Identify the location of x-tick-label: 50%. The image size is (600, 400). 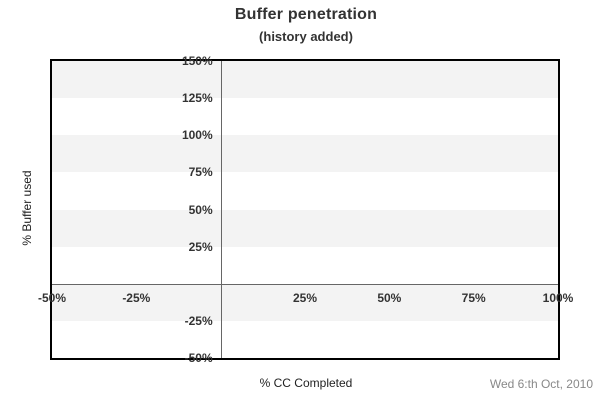
(389, 297).